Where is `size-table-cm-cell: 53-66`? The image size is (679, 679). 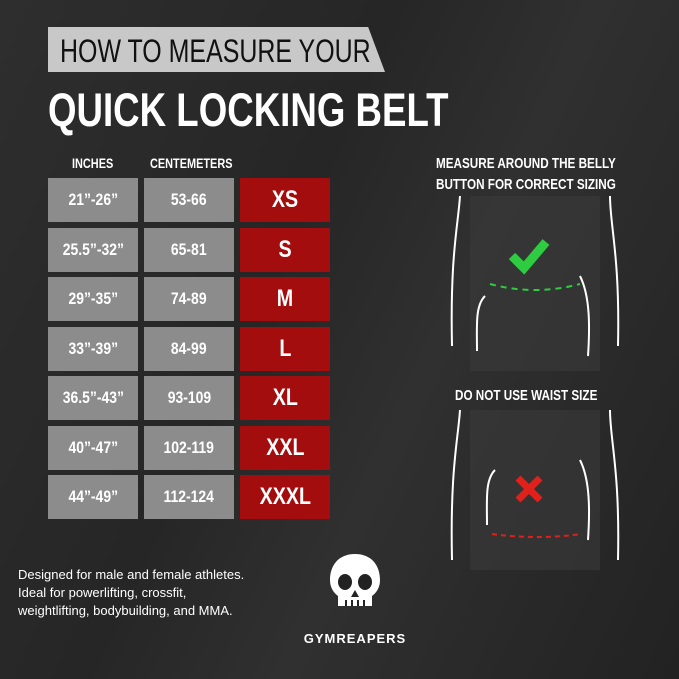 size-table-cm-cell: 53-66 is located at coordinates (189, 200).